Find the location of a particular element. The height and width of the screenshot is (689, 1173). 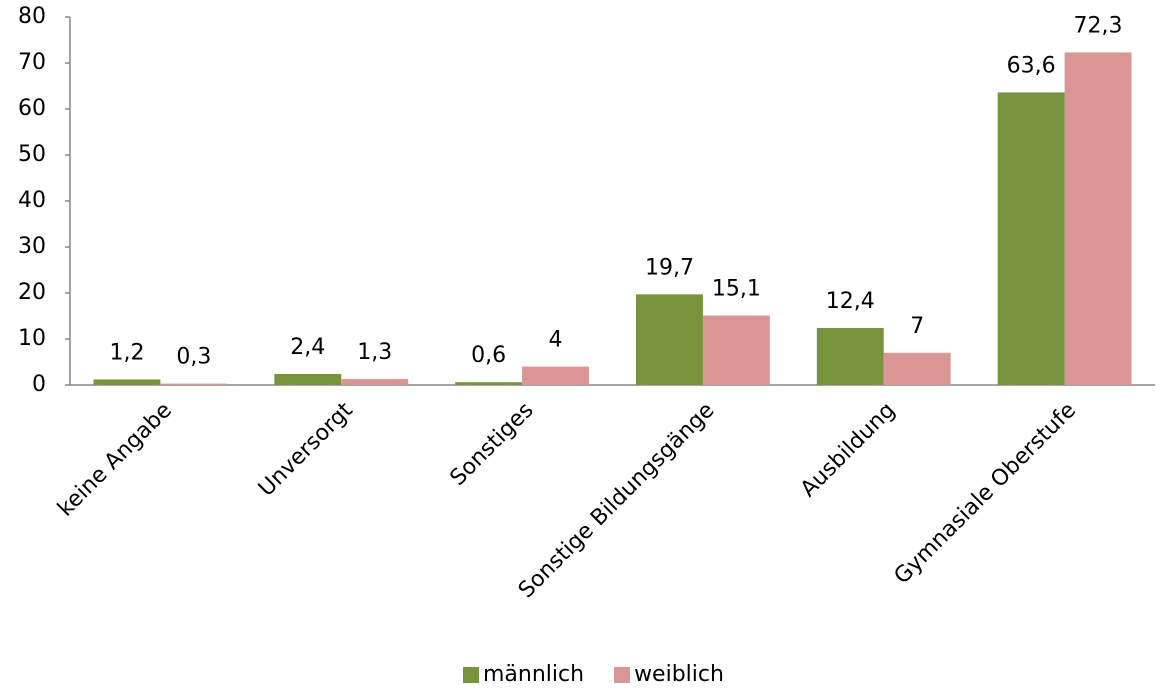

y-tick-label: 50 is located at coordinates (32, 154).